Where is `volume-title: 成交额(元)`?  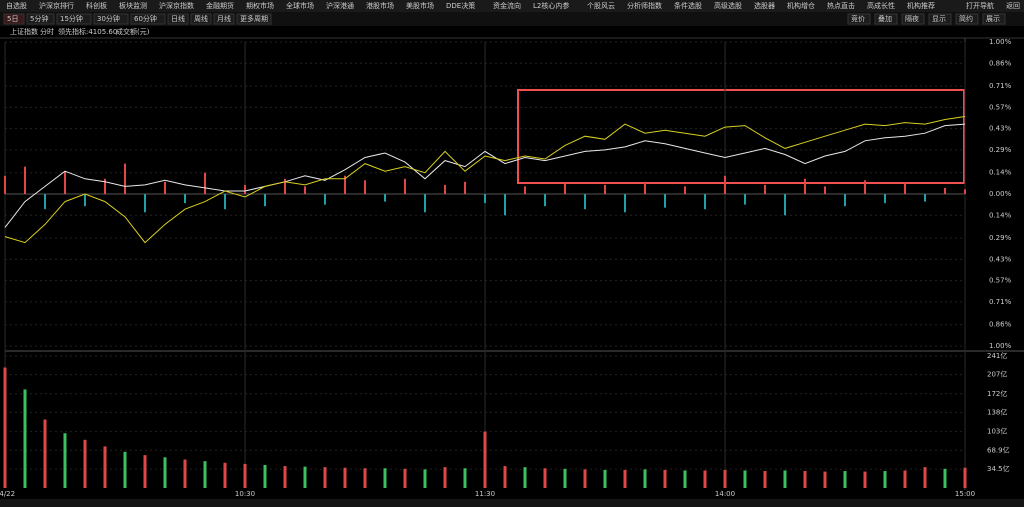 volume-title: 成交额(元) is located at coordinates (133, 31).